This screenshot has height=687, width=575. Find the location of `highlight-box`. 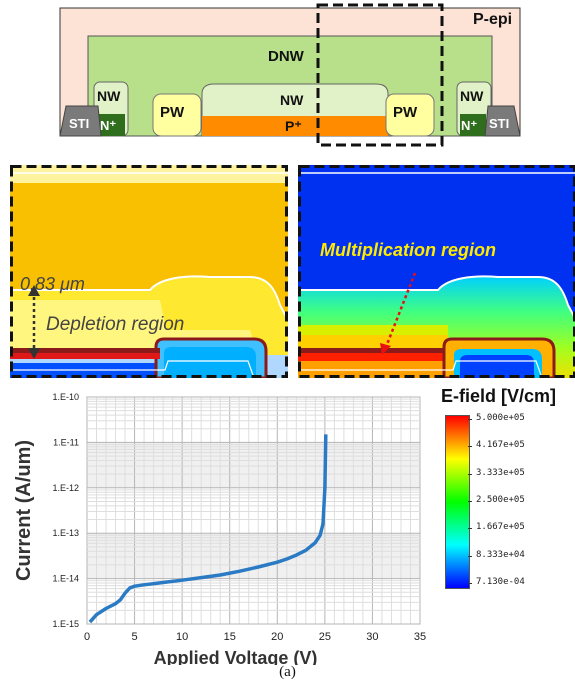

highlight-box is located at coordinates (380, 75).